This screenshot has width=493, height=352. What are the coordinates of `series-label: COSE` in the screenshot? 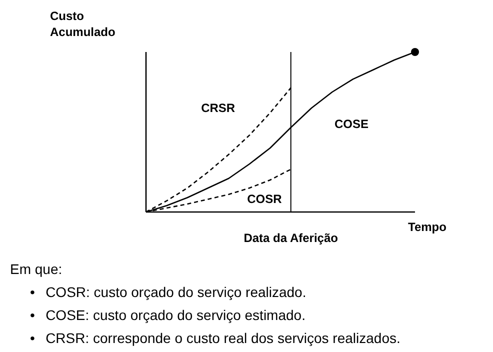 It's located at (351, 124).